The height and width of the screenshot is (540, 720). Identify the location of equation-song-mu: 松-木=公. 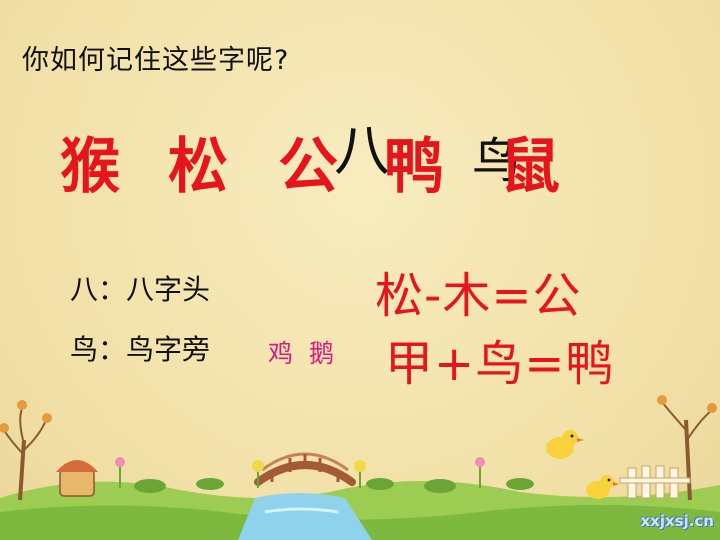
(478, 296).